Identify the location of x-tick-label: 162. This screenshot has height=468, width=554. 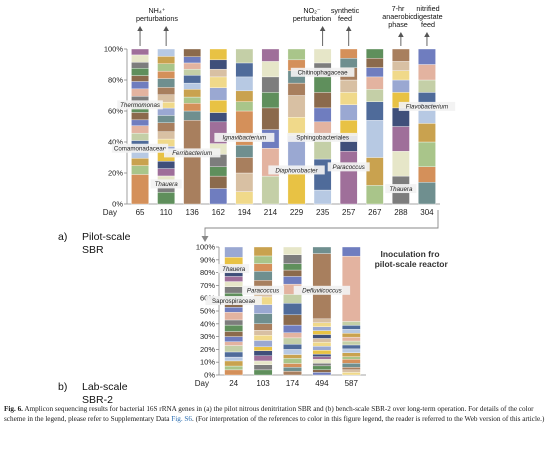
(219, 212).